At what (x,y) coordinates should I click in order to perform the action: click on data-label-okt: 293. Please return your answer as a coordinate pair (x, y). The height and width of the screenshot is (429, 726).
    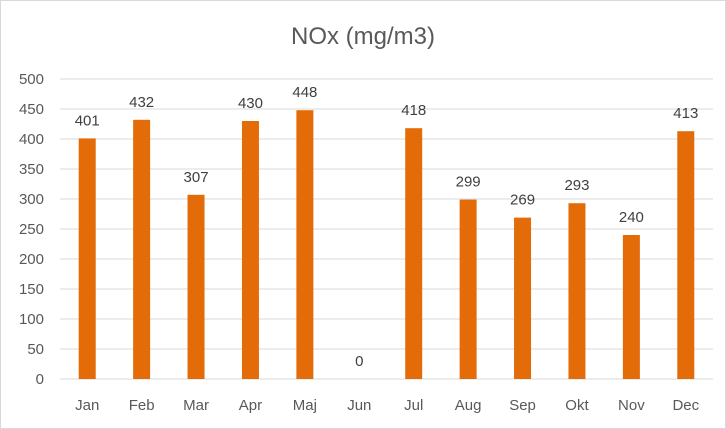
    Looking at the image, I should click on (576, 185).